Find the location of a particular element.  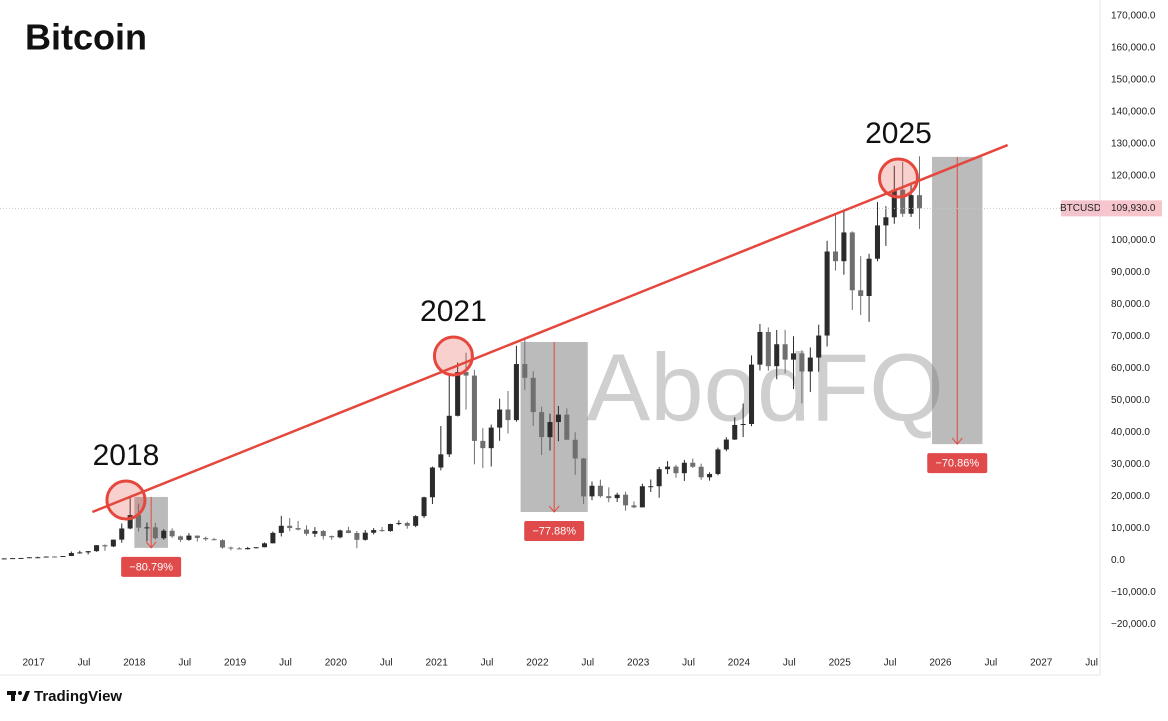

x-tick-label: 2022 is located at coordinates (537, 663).